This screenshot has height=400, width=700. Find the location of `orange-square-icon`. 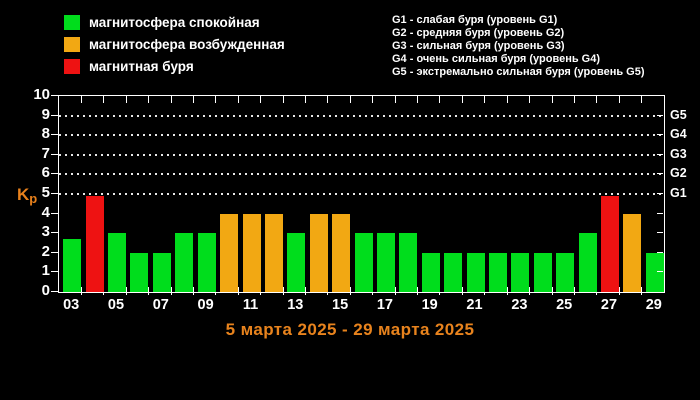

orange-square-icon is located at coordinates (72, 44).